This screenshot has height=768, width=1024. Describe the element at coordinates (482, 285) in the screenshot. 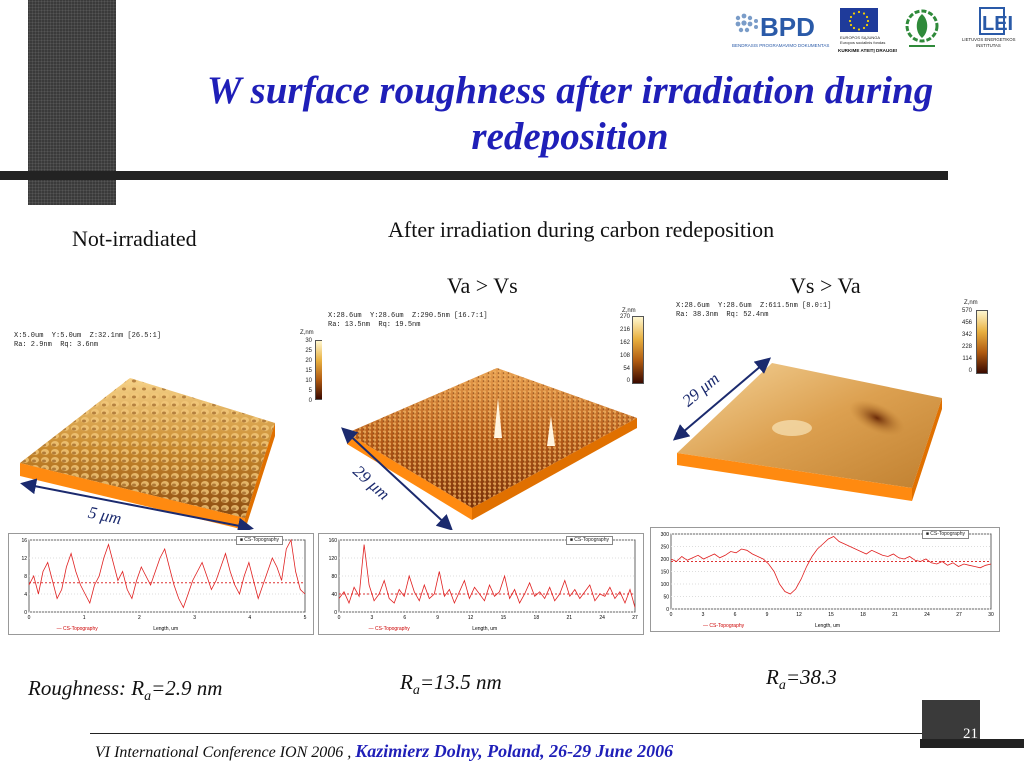

I see `subheading-va-gt-vs: Va > Vs` at that location.